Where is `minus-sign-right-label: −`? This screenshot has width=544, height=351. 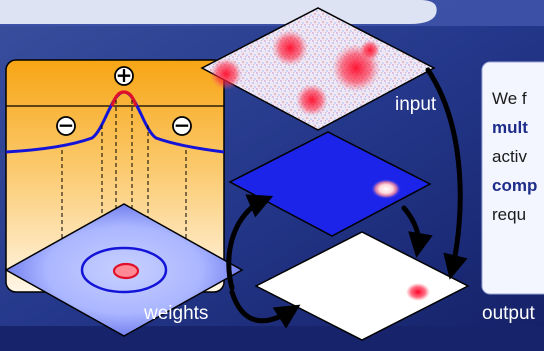
minus-sign-right-label: − is located at coordinates (182, 125).